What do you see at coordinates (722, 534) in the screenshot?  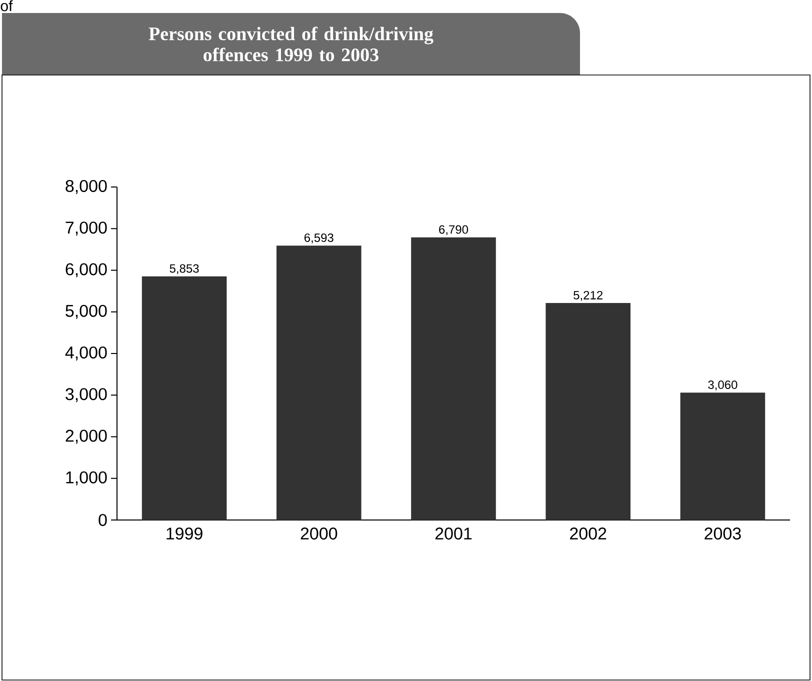 I see `x-tick-label: 2003` at bounding box center [722, 534].